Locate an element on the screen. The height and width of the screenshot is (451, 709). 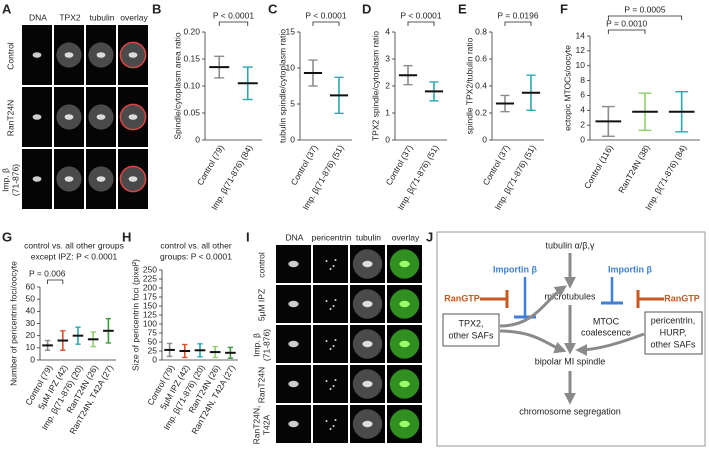
y-tick-label: 0.4 is located at coordinates (481, 85).